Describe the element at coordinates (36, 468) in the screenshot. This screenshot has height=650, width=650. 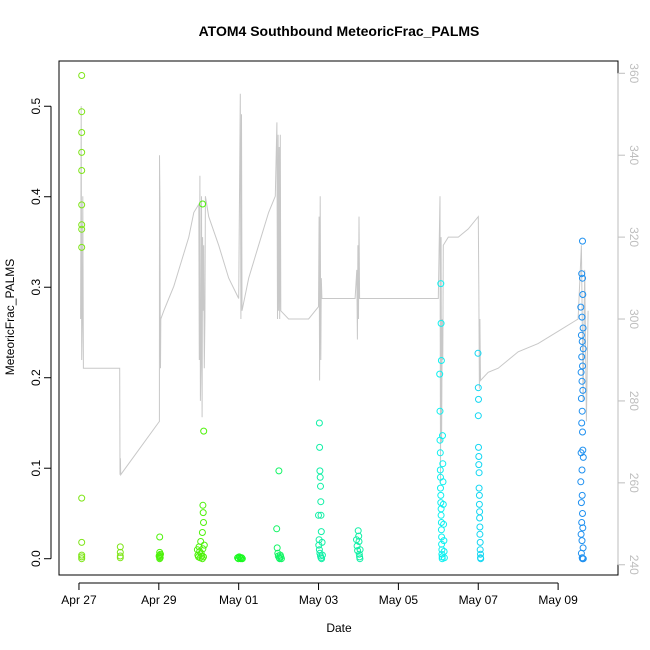
I see `y-tick-label: 0.1` at that location.